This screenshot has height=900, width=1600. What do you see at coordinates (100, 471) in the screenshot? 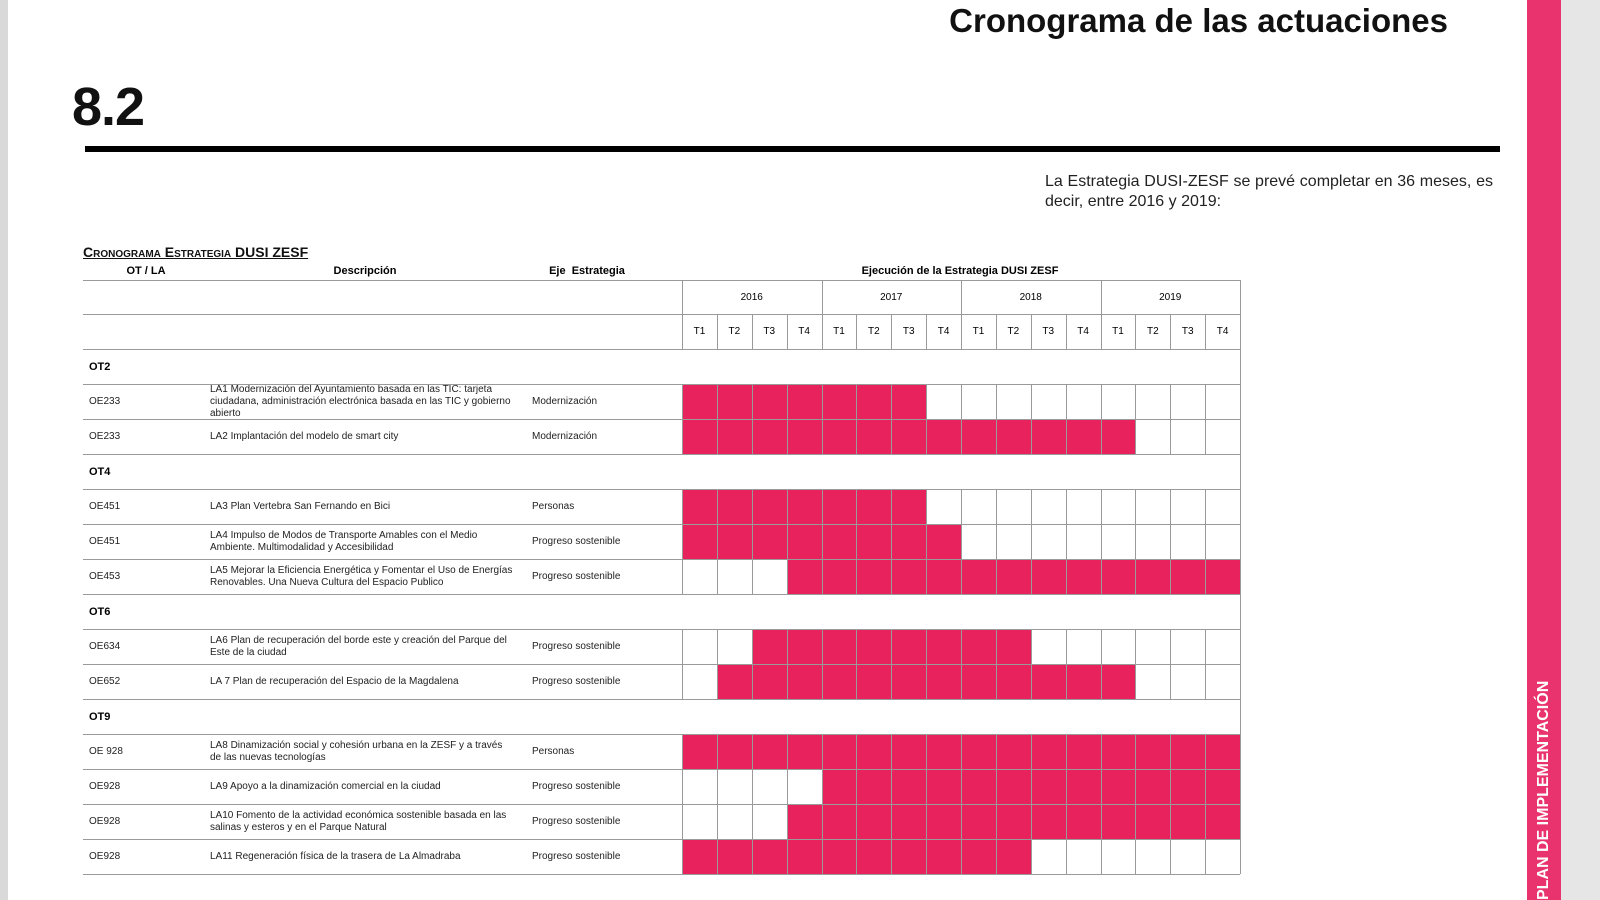
I see `group-label: OT4` at bounding box center [100, 471].